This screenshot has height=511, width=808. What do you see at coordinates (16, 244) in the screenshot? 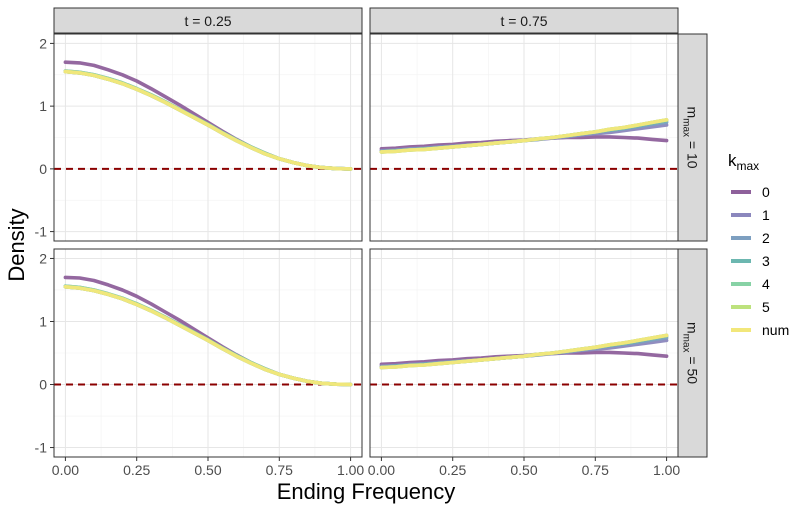
I see `y-axis-title: Density` at bounding box center [16, 244].